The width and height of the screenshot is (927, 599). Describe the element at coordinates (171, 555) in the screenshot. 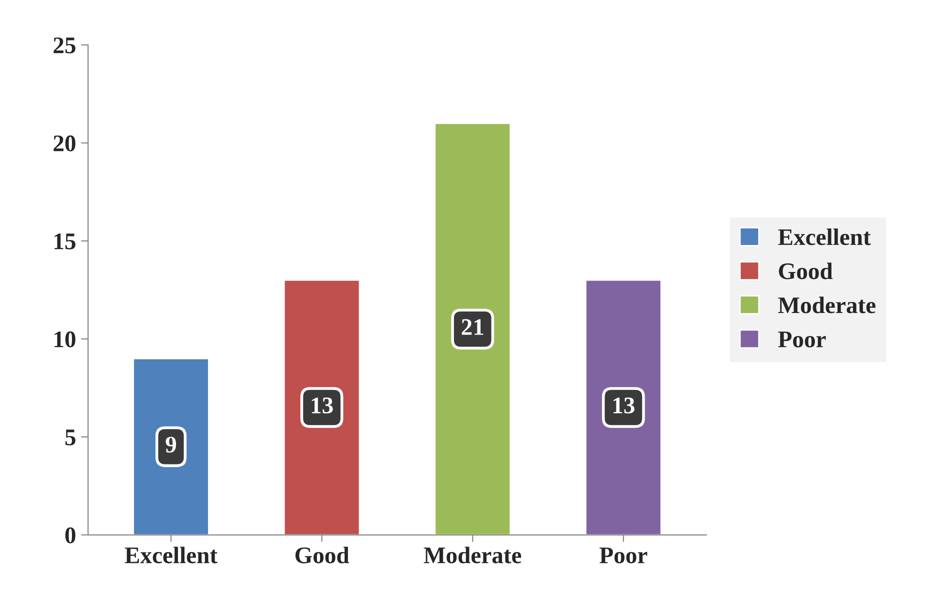

I see `x-tick-label: Excellent` at that location.